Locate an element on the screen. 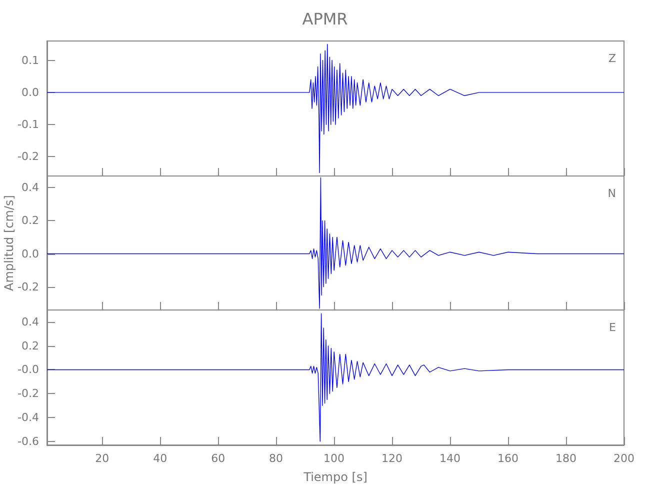 This screenshot has height=500, width=650. x-tick-label: 40 is located at coordinates (160, 458).